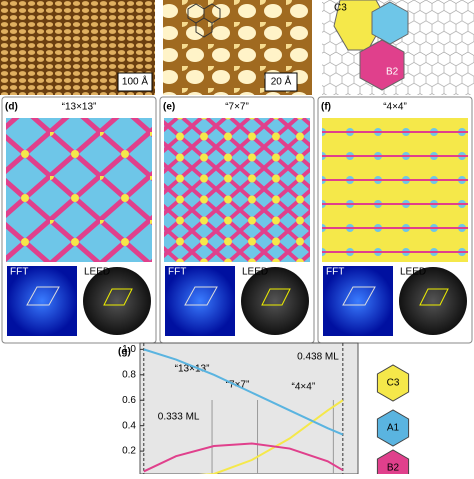 Image resolution: width=474 pixels, height=479 pixels. Describe the element at coordinates (392, 72) in the screenshot. I see `site-label: B2` at that location.